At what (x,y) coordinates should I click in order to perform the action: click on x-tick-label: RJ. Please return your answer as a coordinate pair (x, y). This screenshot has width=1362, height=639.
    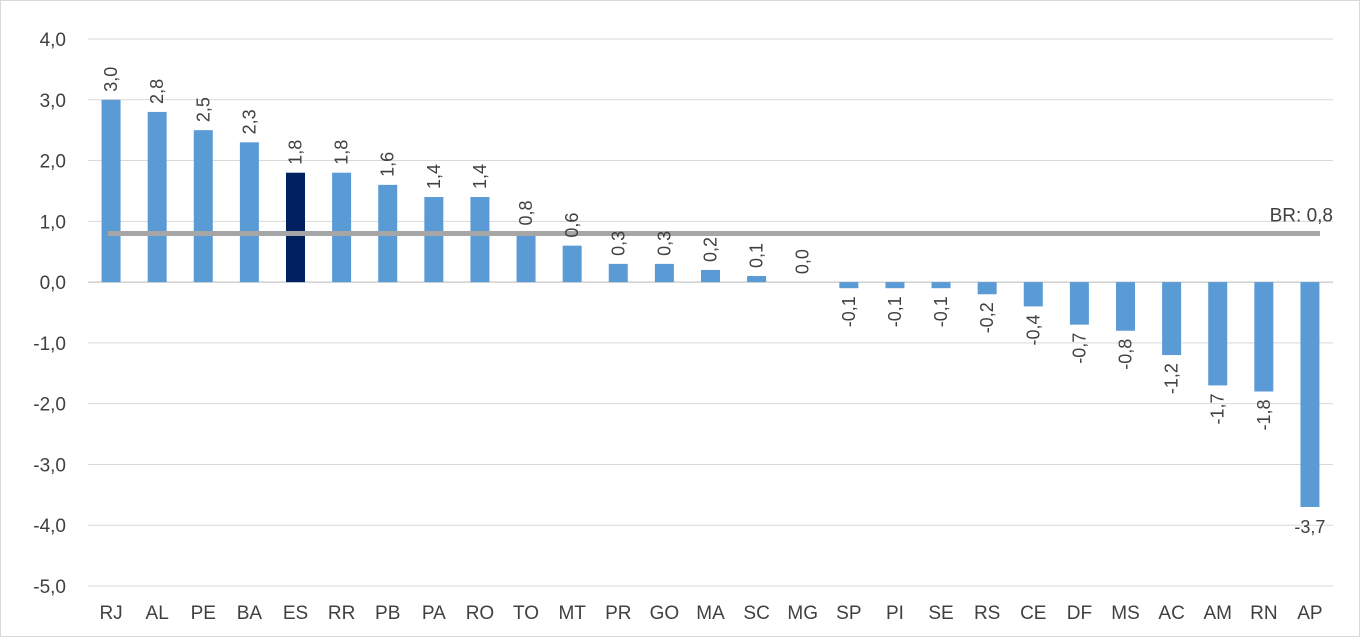
    Looking at the image, I should click on (110, 613).